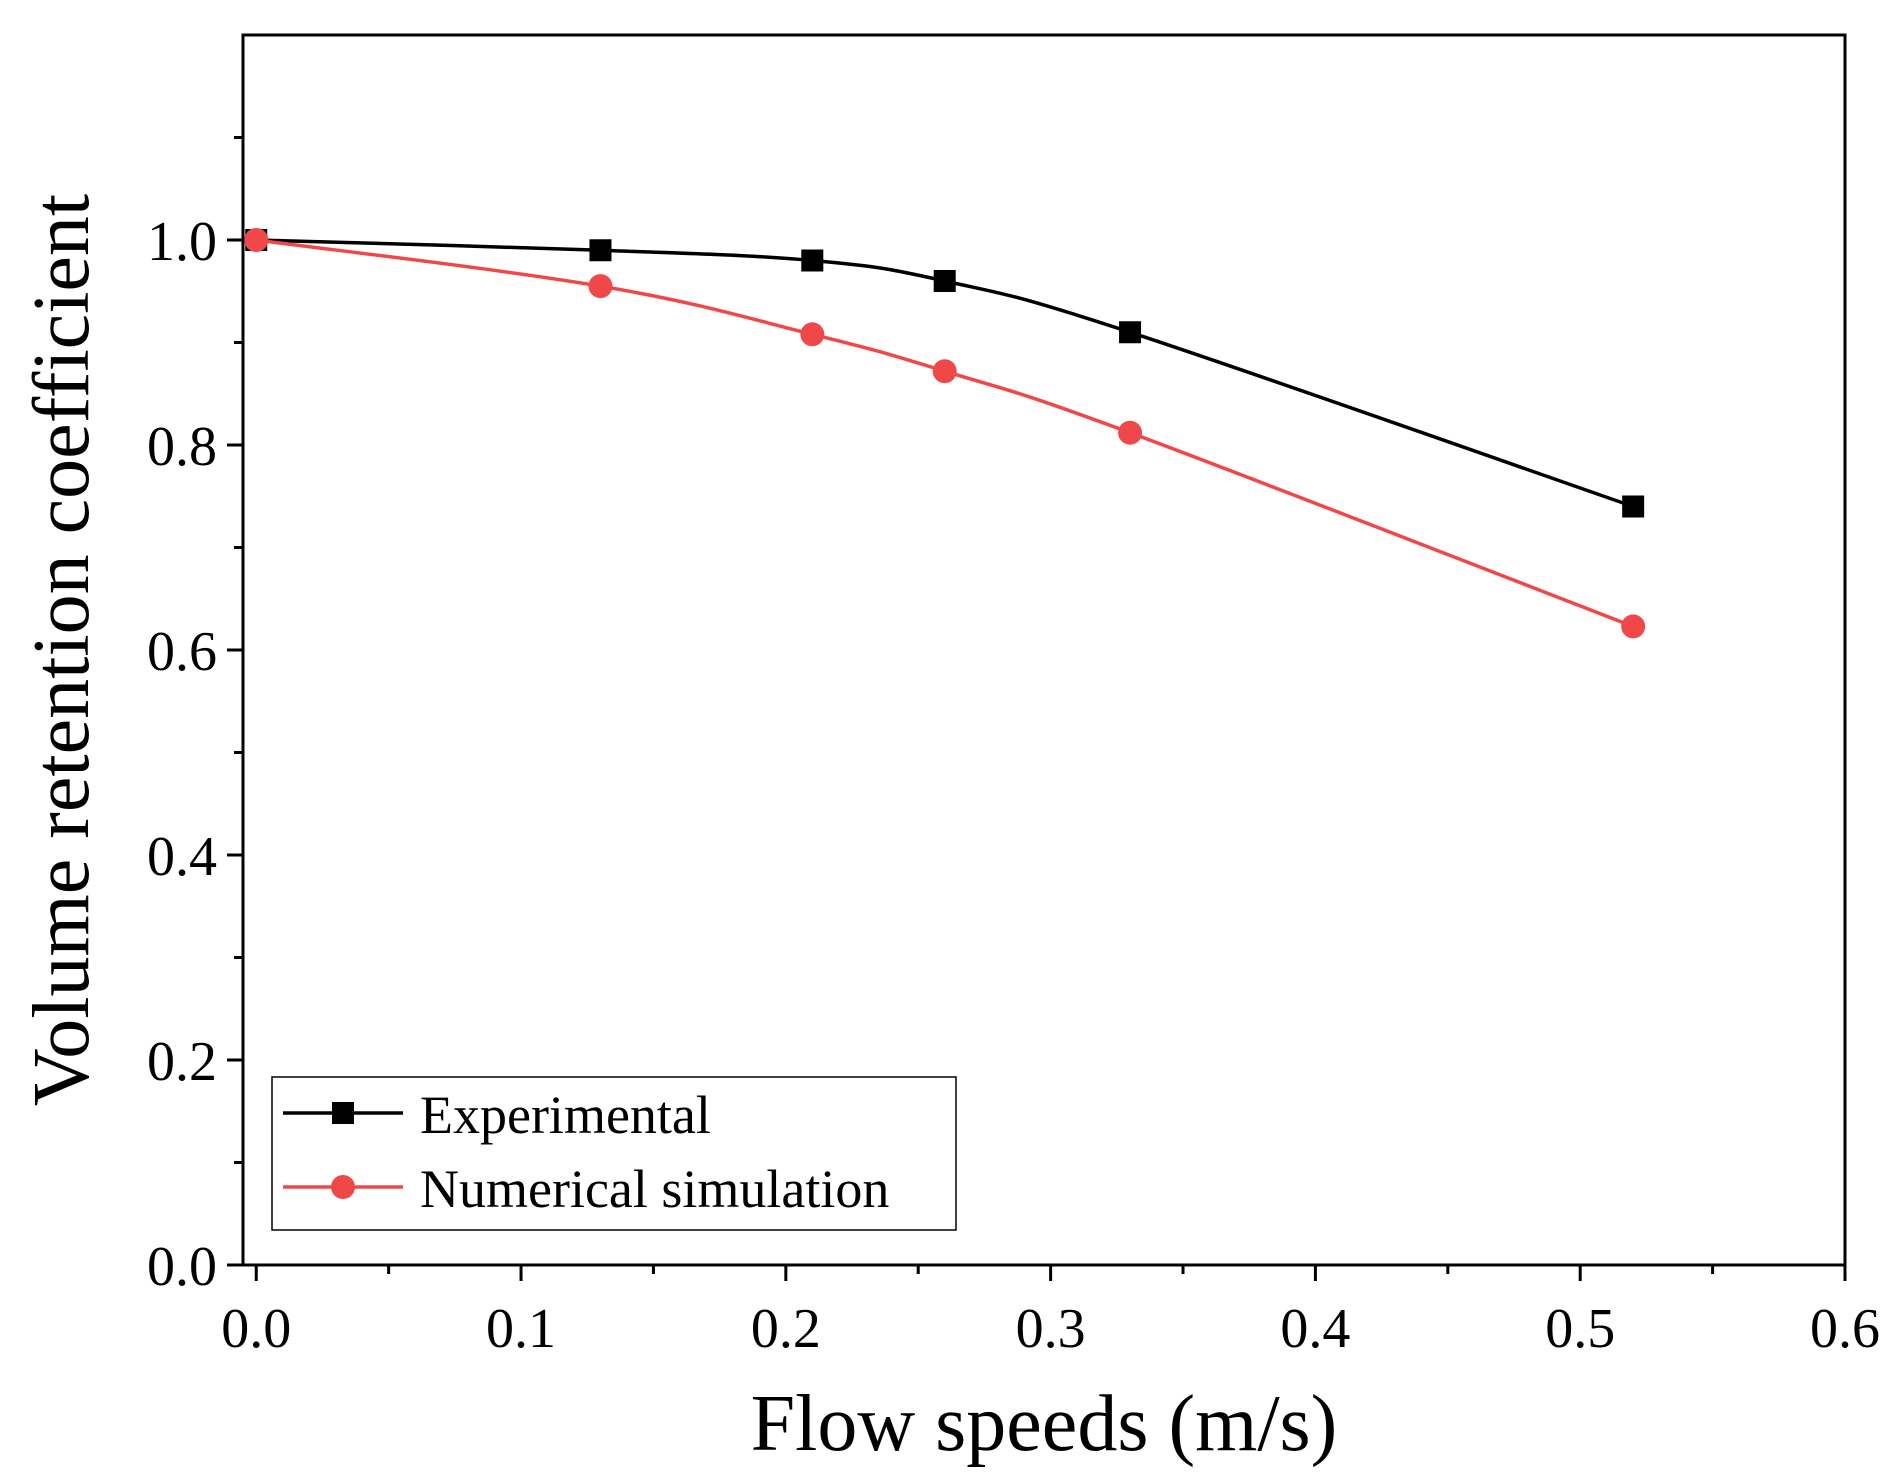  I want to click on y-tick-label: 0.4, so click(182, 857).